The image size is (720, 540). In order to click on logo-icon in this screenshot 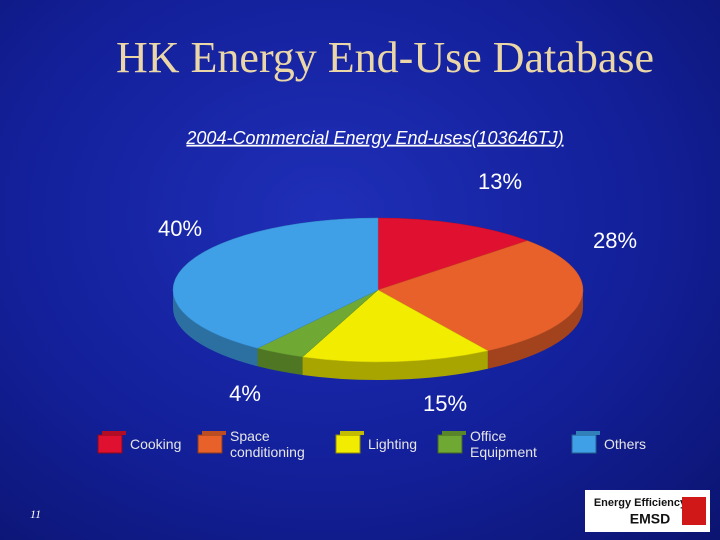, I will do `click(694, 511)`.